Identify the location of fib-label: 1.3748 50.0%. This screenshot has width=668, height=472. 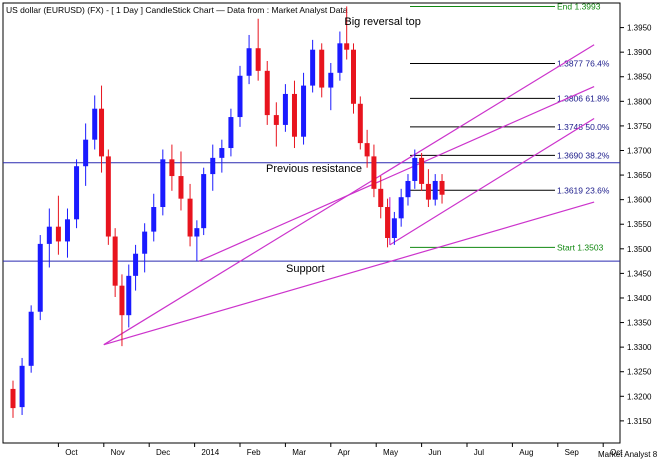
(583, 127).